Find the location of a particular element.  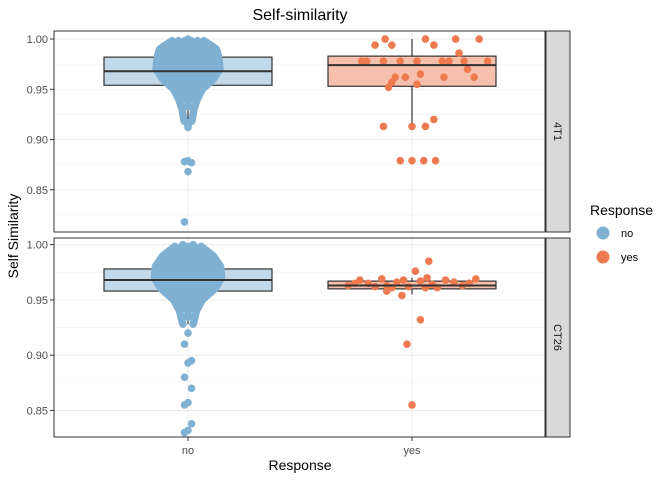

facet-strip-4t1 is located at coordinates (558, 131).